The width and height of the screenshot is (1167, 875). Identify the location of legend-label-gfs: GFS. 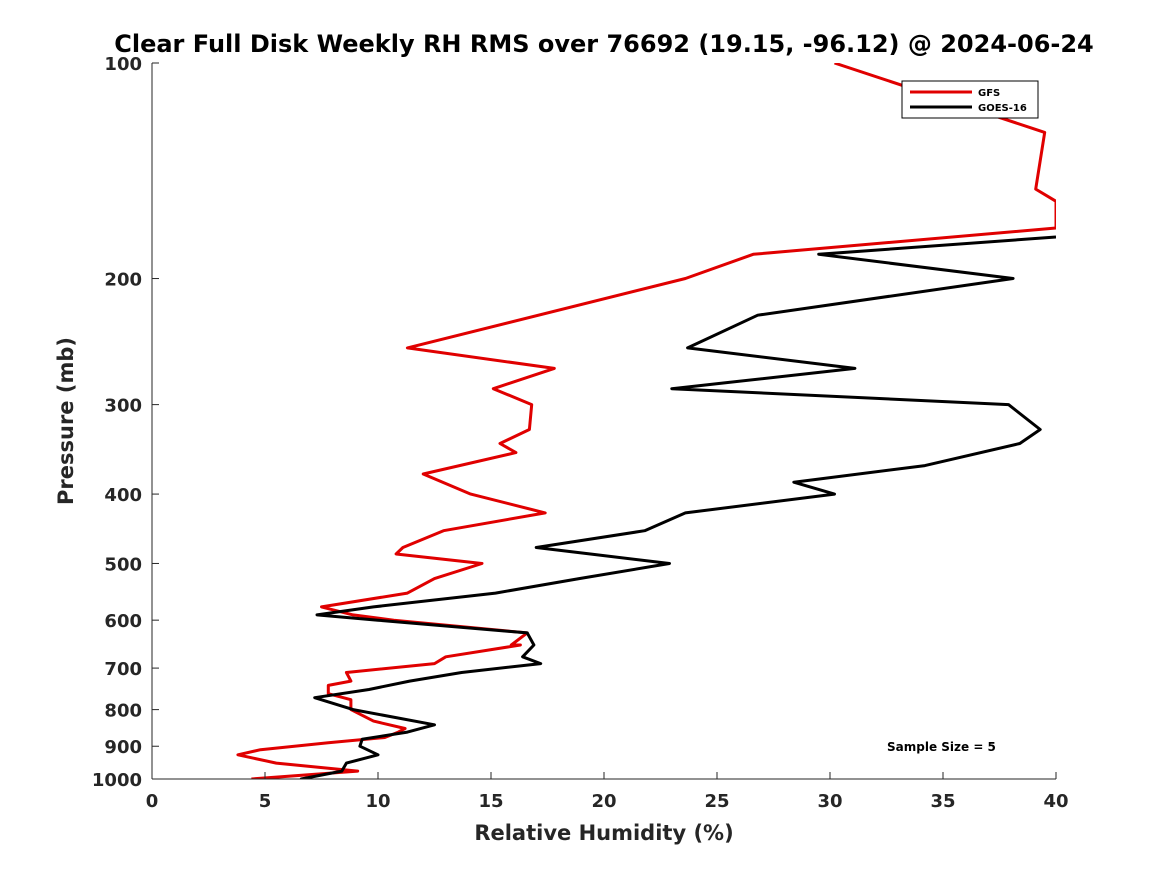
(989, 93).